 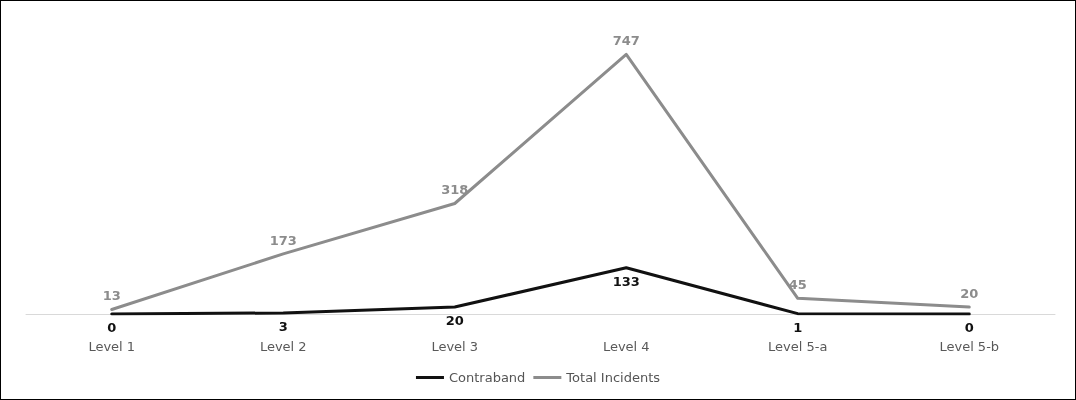 What do you see at coordinates (798, 327) in the screenshot?
I see `data-label: 1` at bounding box center [798, 327].